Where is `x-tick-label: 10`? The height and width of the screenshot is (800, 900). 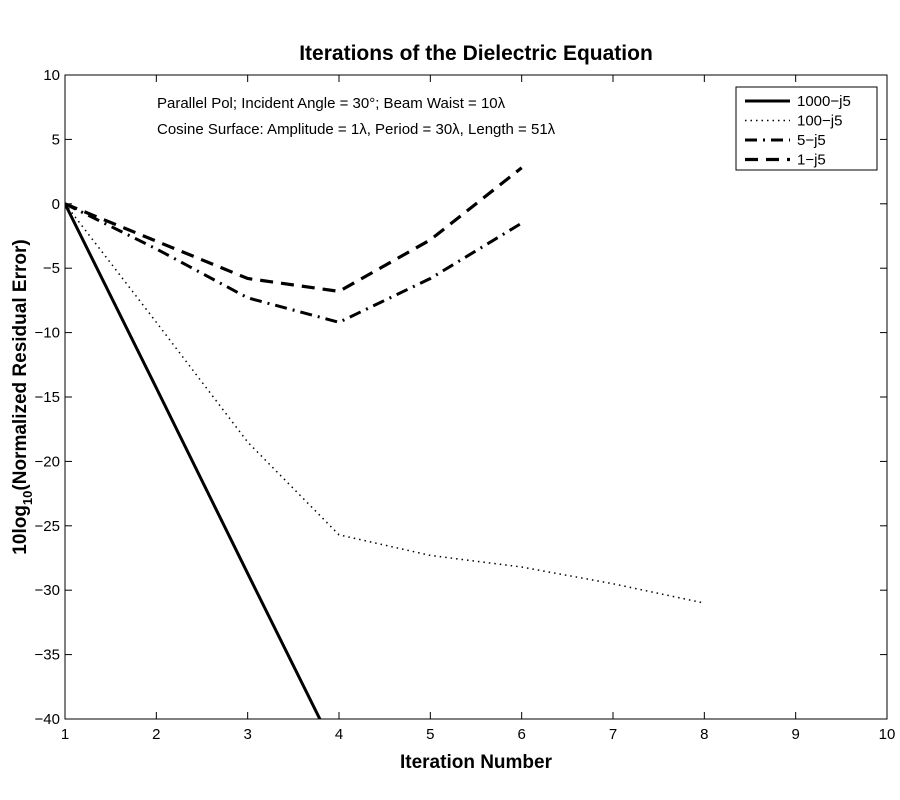 x-tick-label: 10 is located at coordinates (887, 734).